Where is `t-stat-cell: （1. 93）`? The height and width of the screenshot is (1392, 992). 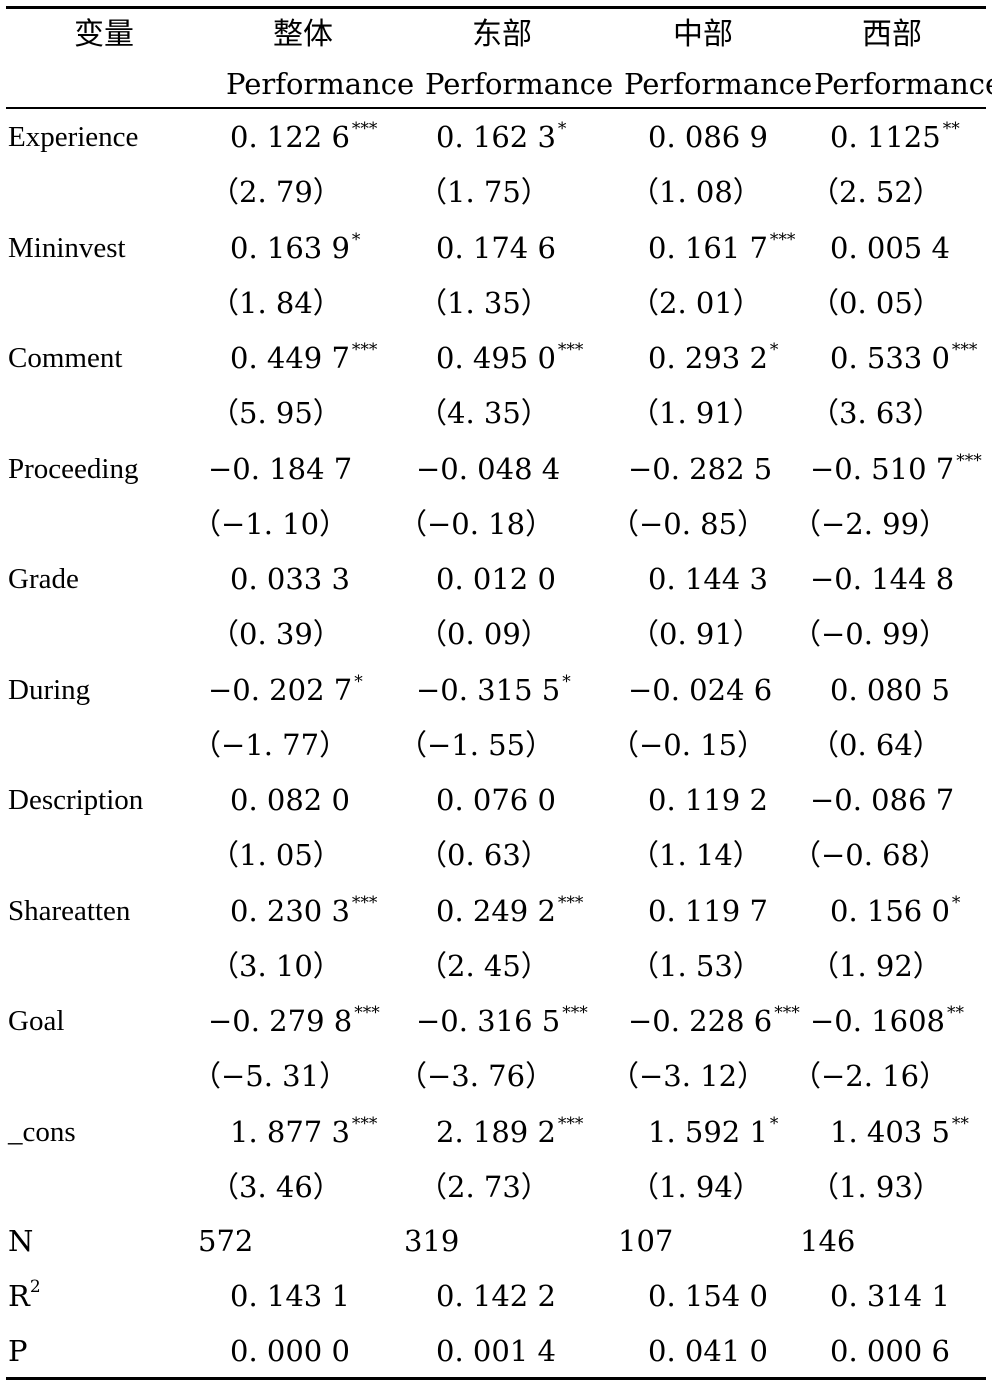 t-stat-cell: （1. 93） is located at coordinates (876, 1187).